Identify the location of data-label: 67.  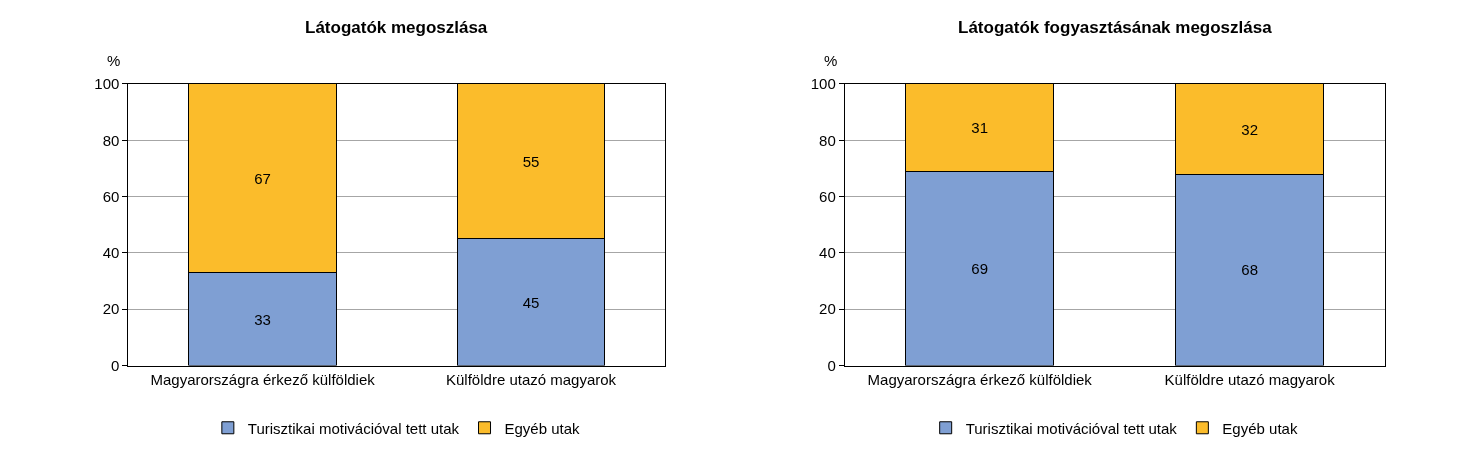
(262, 178).